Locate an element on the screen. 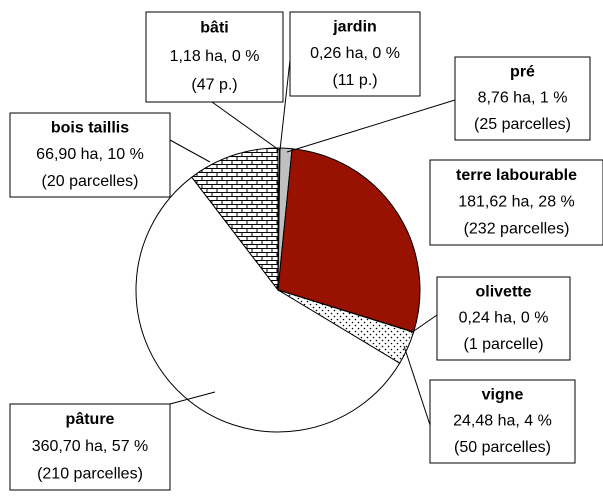  value-label: 0,24 ha, 0 % is located at coordinates (504, 318).